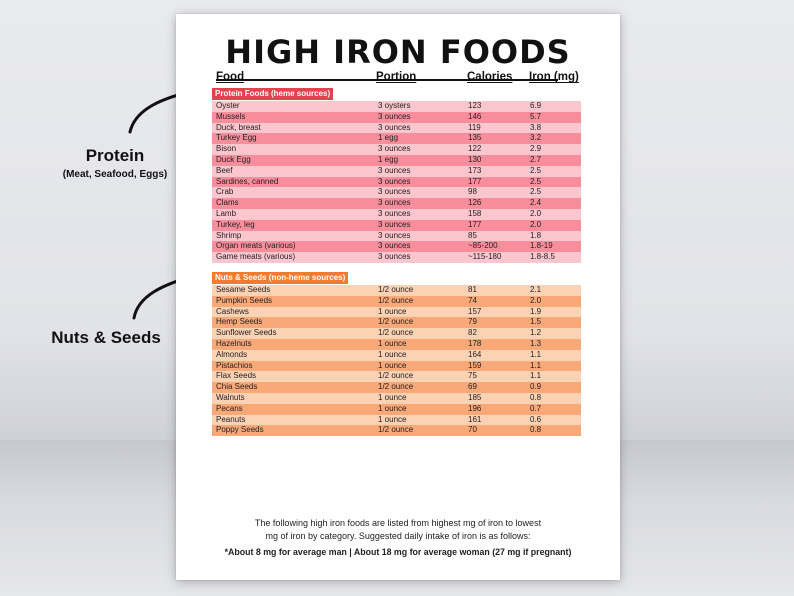 The image size is (794, 596). I want to click on table-row: Beef 3 ounces 173 2.5, so click(396, 171).